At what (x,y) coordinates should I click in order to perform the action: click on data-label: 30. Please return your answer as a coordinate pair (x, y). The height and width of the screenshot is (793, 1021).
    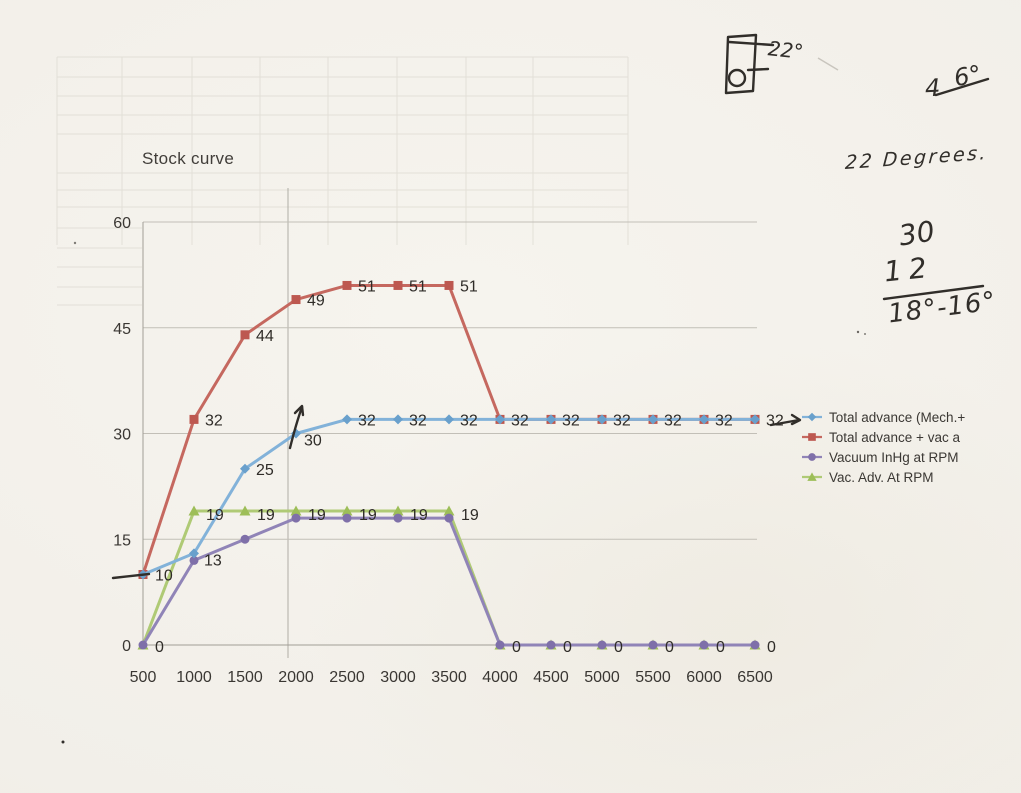
    Looking at the image, I should click on (313, 441).